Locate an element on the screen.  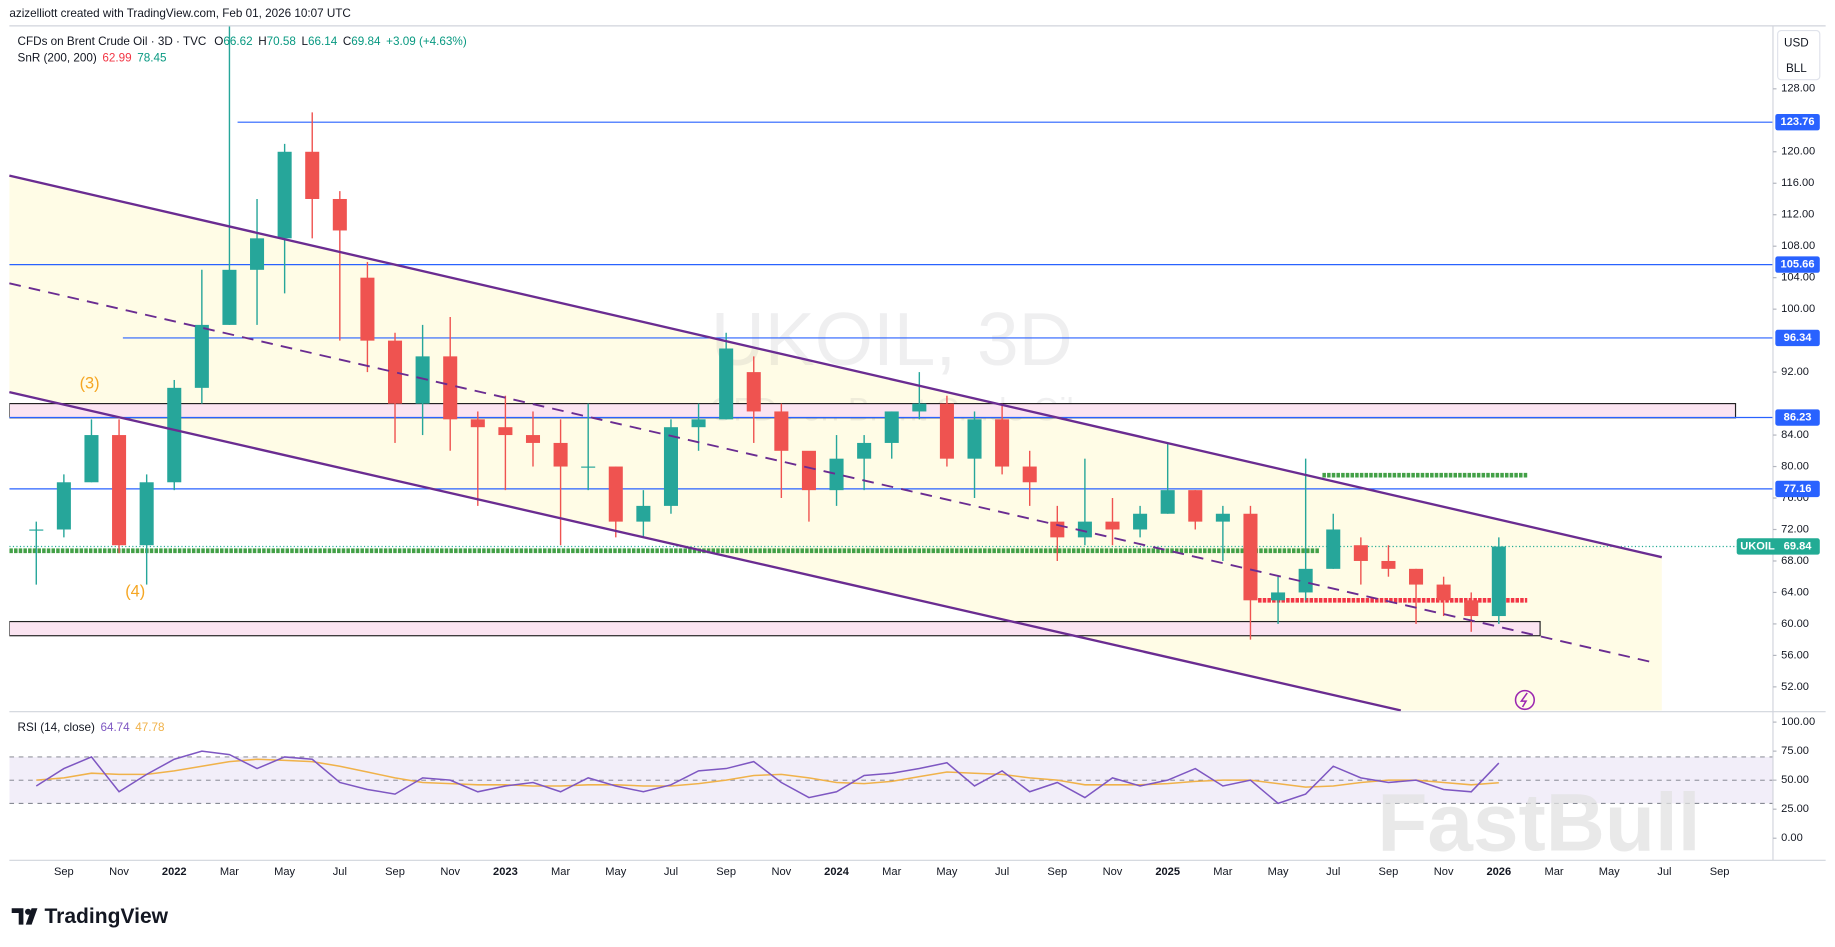
ohlc-label: O is located at coordinates (218, 41).